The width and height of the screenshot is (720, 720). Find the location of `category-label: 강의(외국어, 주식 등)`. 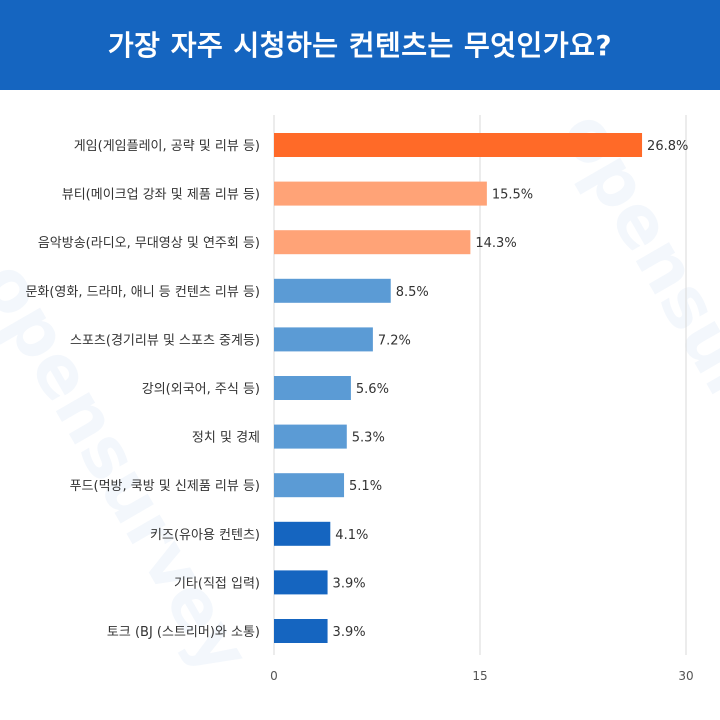

category-label: 강의(외국어, 주식 등) is located at coordinates (201, 389).